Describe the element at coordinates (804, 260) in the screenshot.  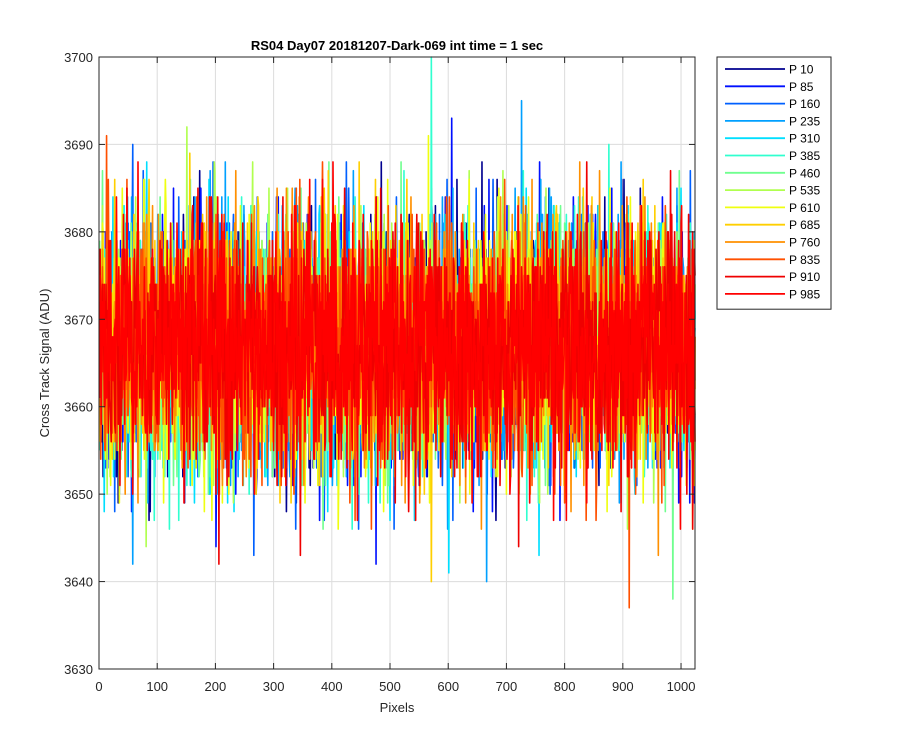
I see `legend-entry: P 835` at that location.